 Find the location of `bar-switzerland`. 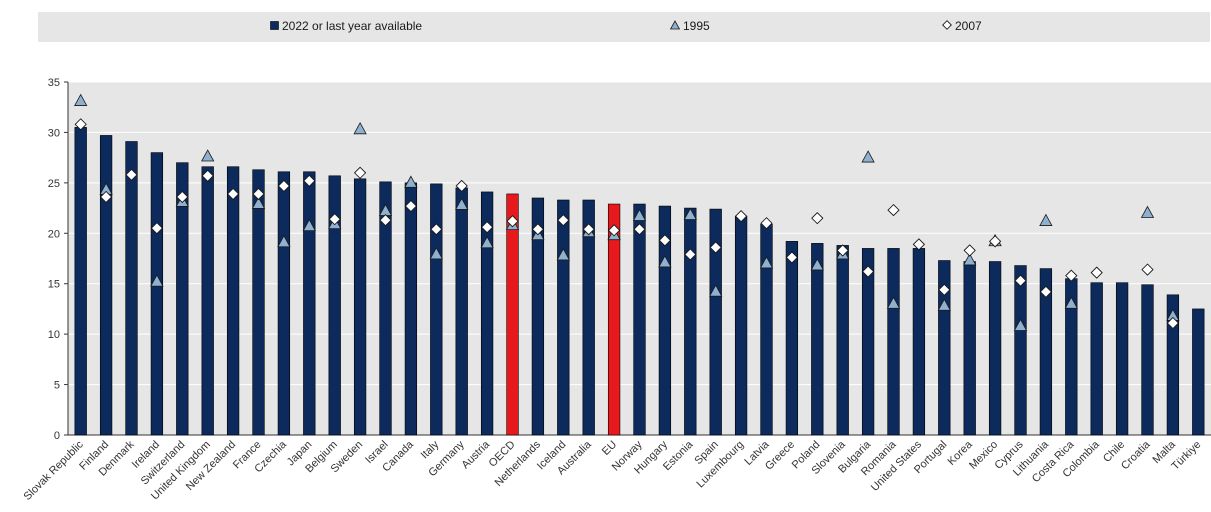

bar-switzerland is located at coordinates (182, 299).